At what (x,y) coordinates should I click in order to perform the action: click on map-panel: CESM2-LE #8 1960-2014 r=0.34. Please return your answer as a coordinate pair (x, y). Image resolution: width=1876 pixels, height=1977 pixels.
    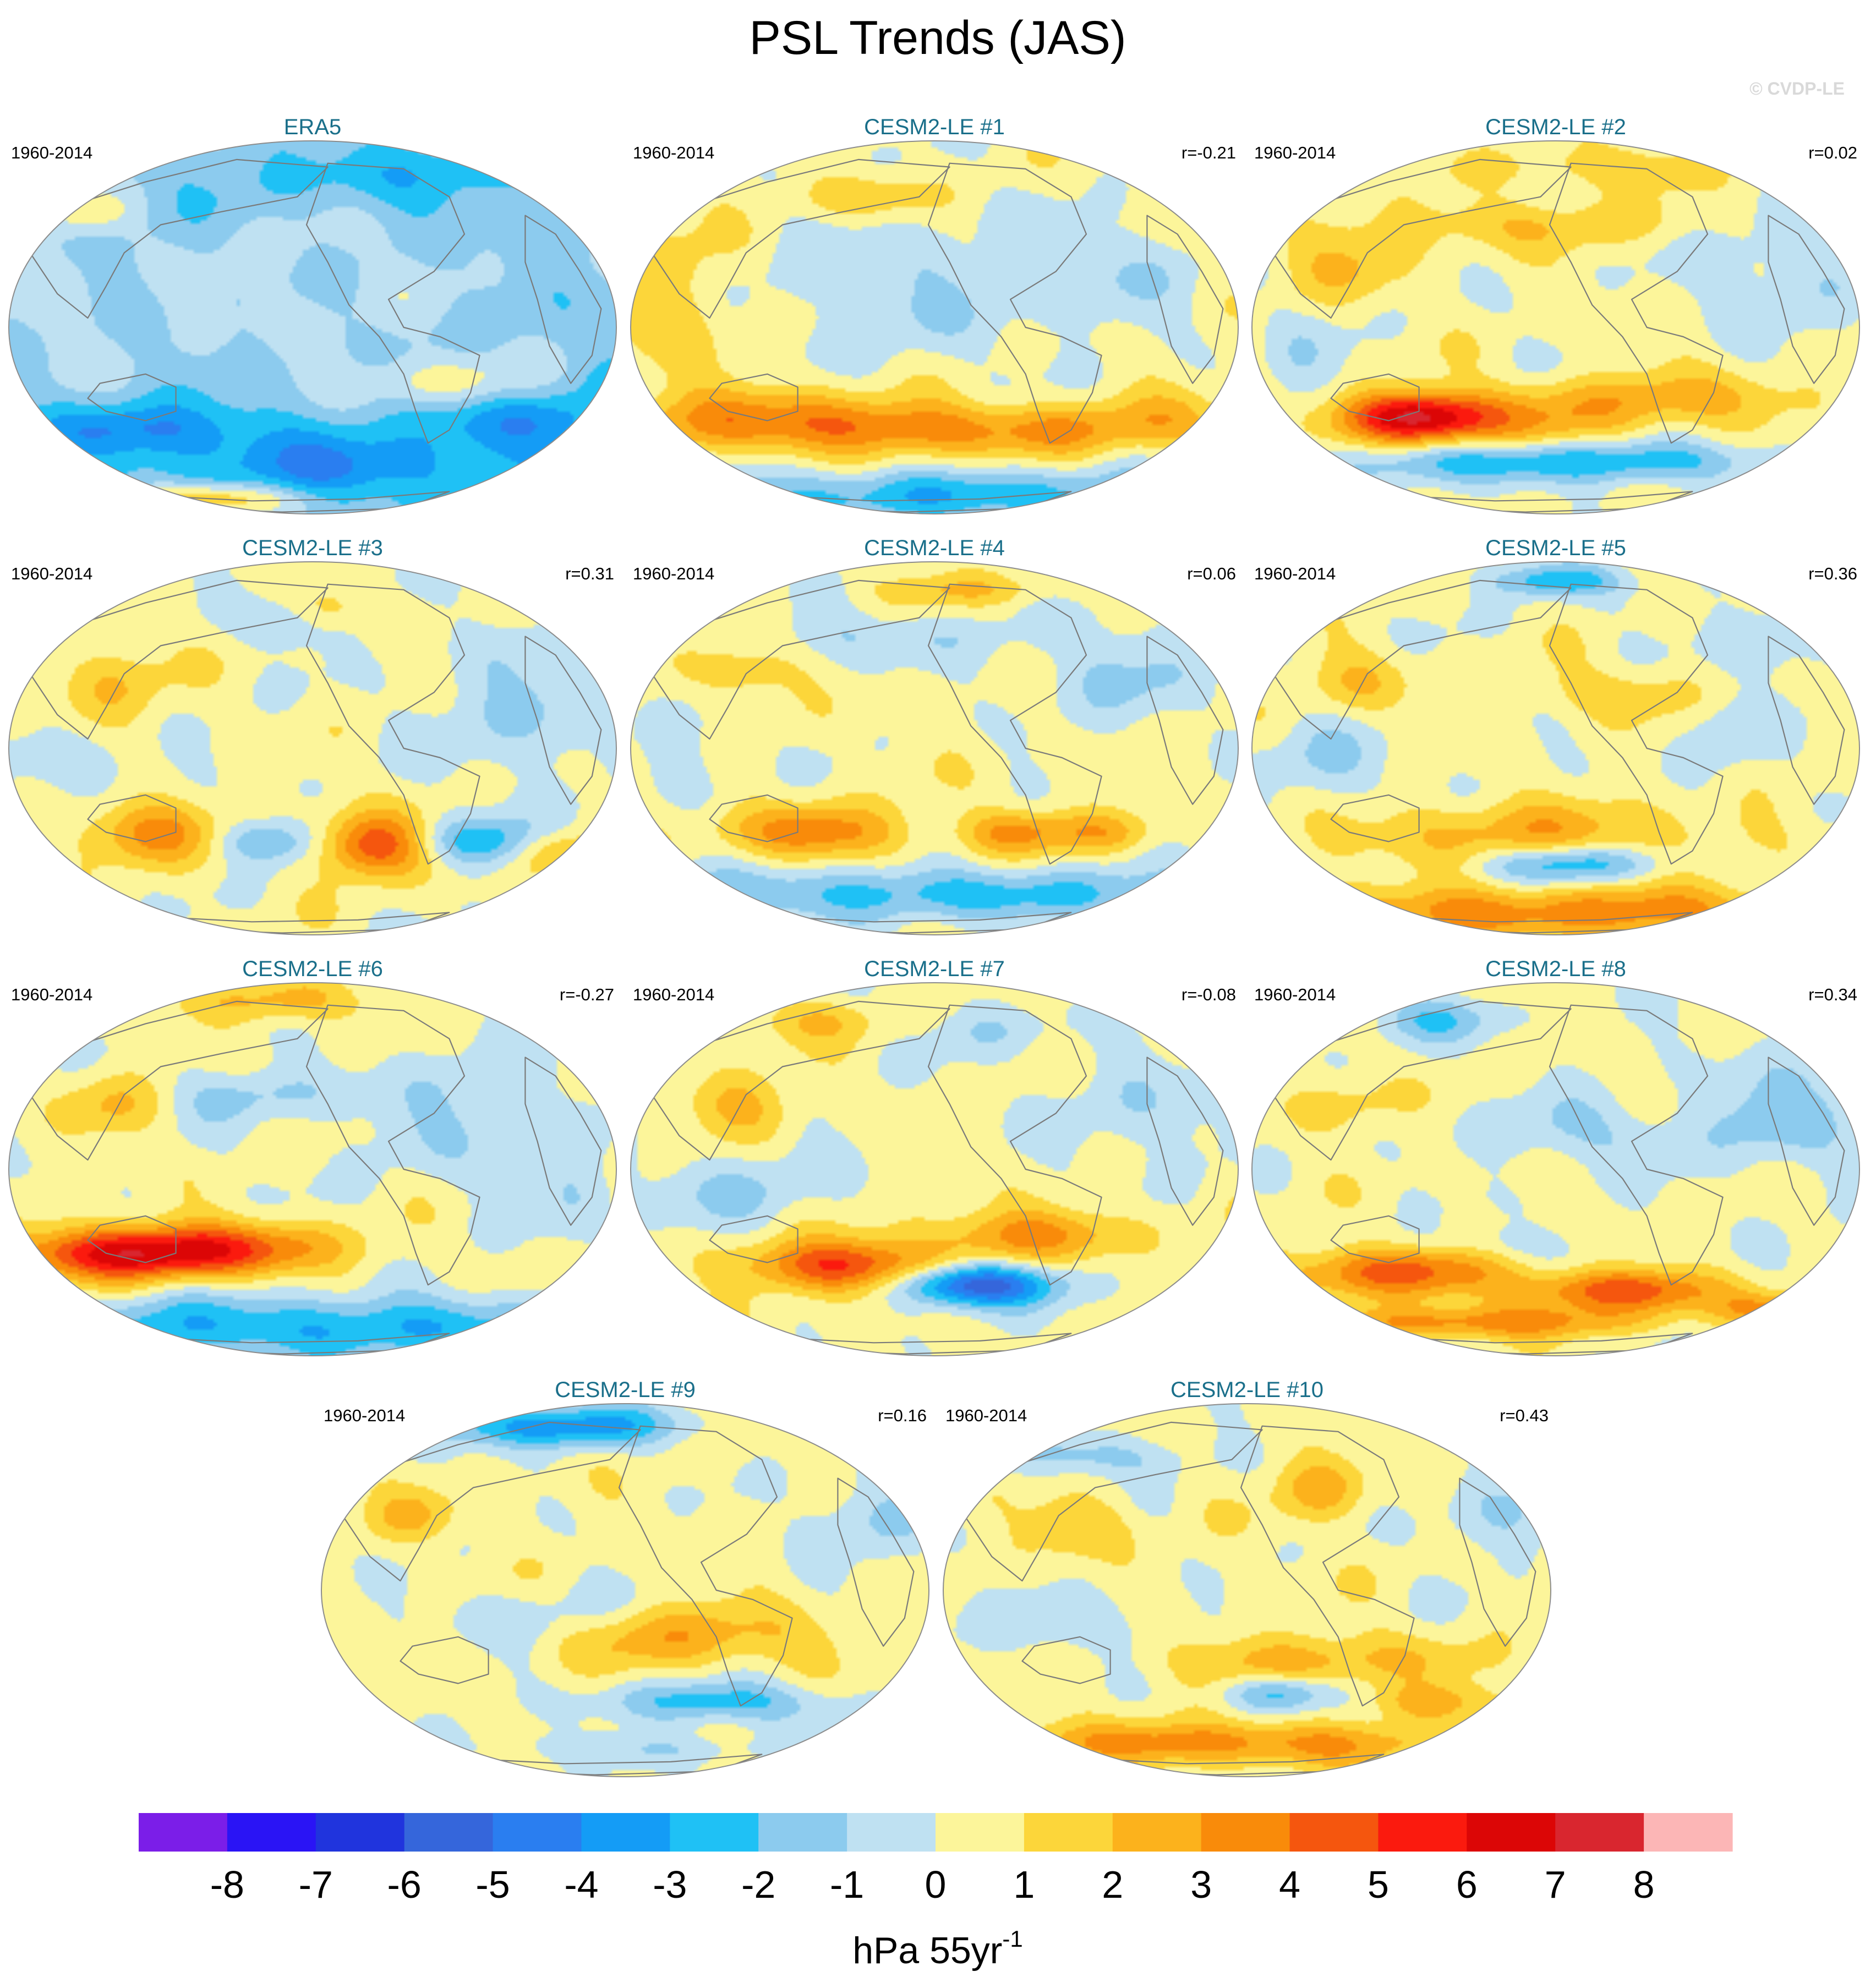
    Looking at the image, I should click on (1556, 1156).